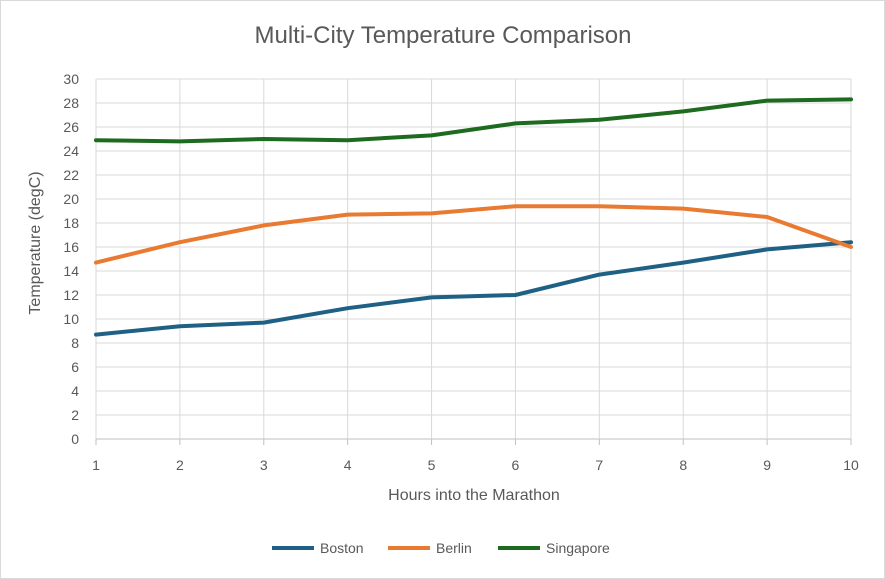 The width and height of the screenshot is (885, 579). Describe the element at coordinates (264, 465) in the screenshot. I see `x-tick-label: 3` at that location.